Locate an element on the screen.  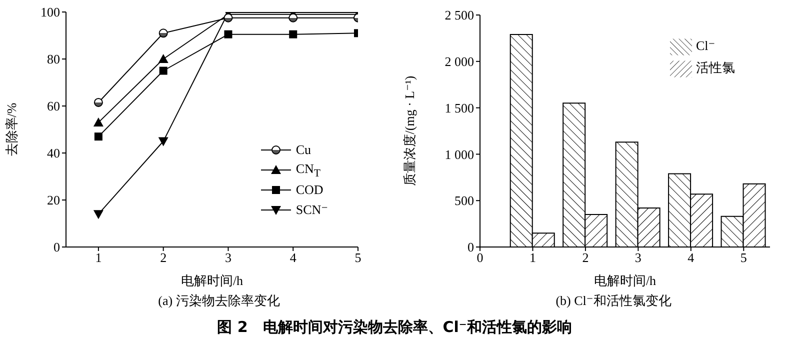
x-tick-label: 0 is located at coordinates (480, 258).